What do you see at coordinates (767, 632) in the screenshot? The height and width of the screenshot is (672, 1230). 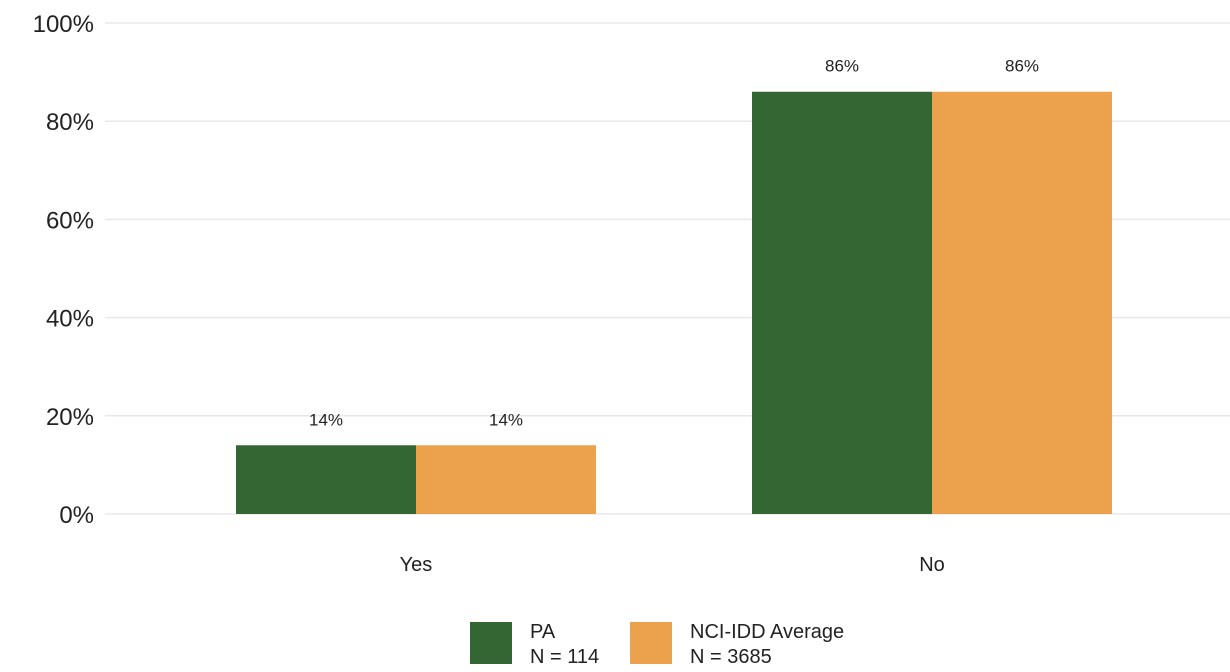 I see `legend-label: NCI-IDD Average` at bounding box center [767, 632].